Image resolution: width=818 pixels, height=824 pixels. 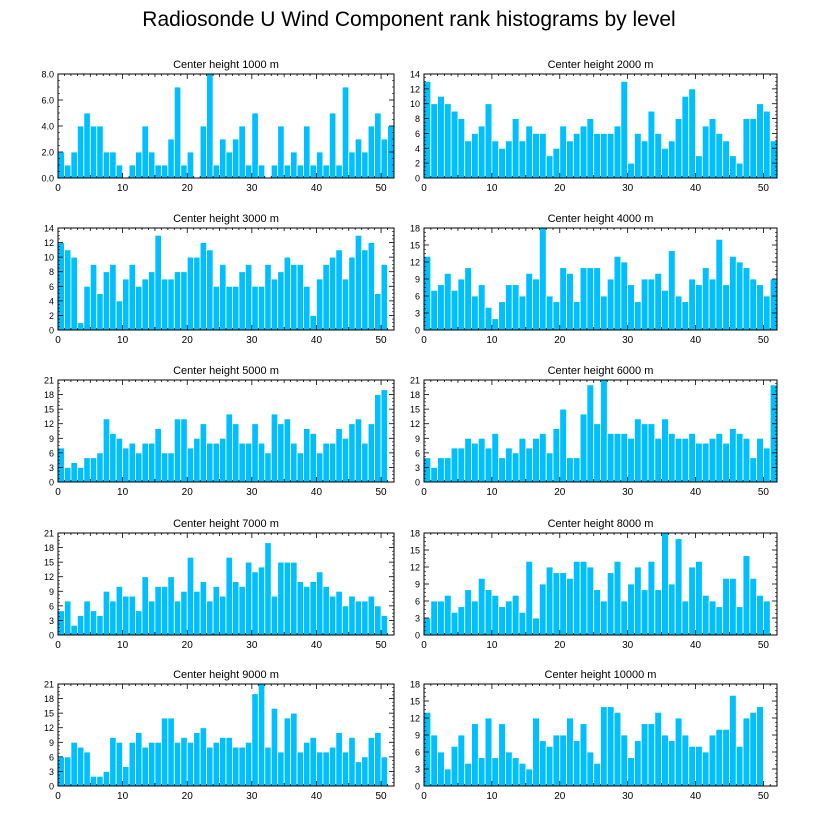 What do you see at coordinates (415, 75) in the screenshot?
I see `y-tick-label: 14` at bounding box center [415, 75].